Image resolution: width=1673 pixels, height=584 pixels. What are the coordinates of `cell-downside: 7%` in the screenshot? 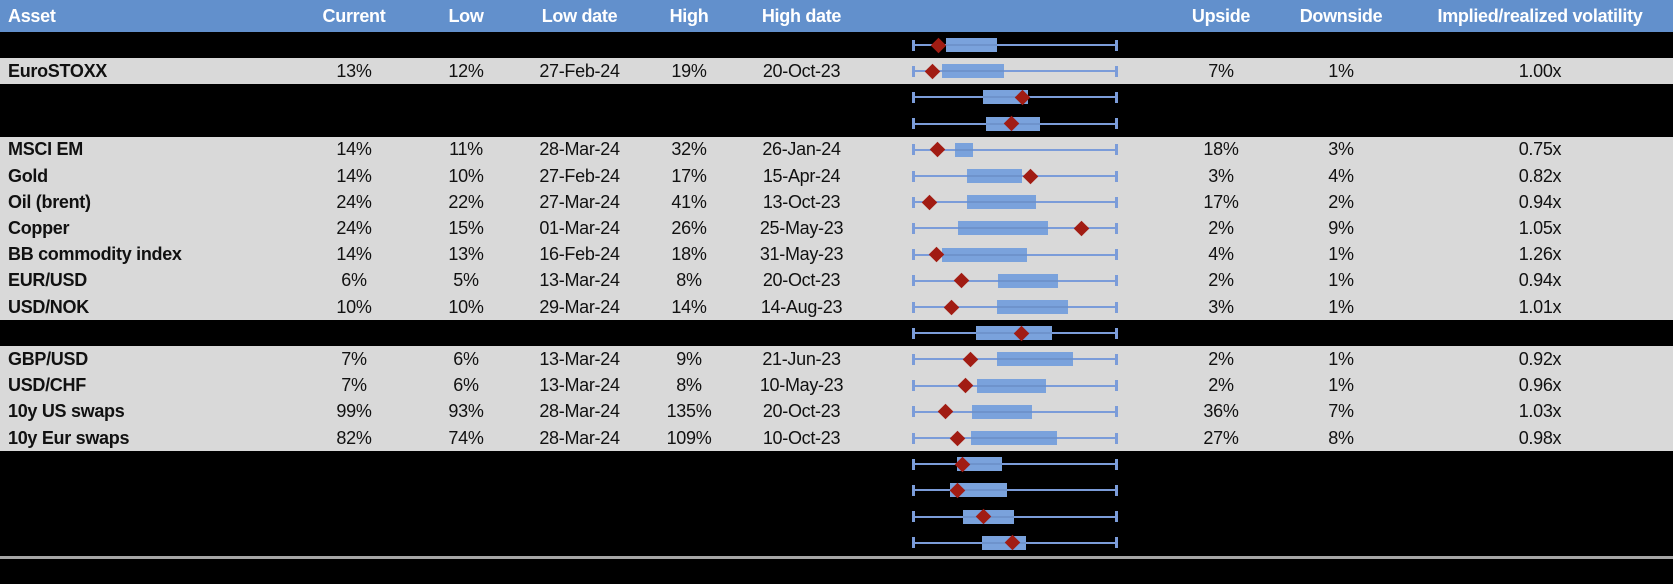 It's located at (1341, 411).